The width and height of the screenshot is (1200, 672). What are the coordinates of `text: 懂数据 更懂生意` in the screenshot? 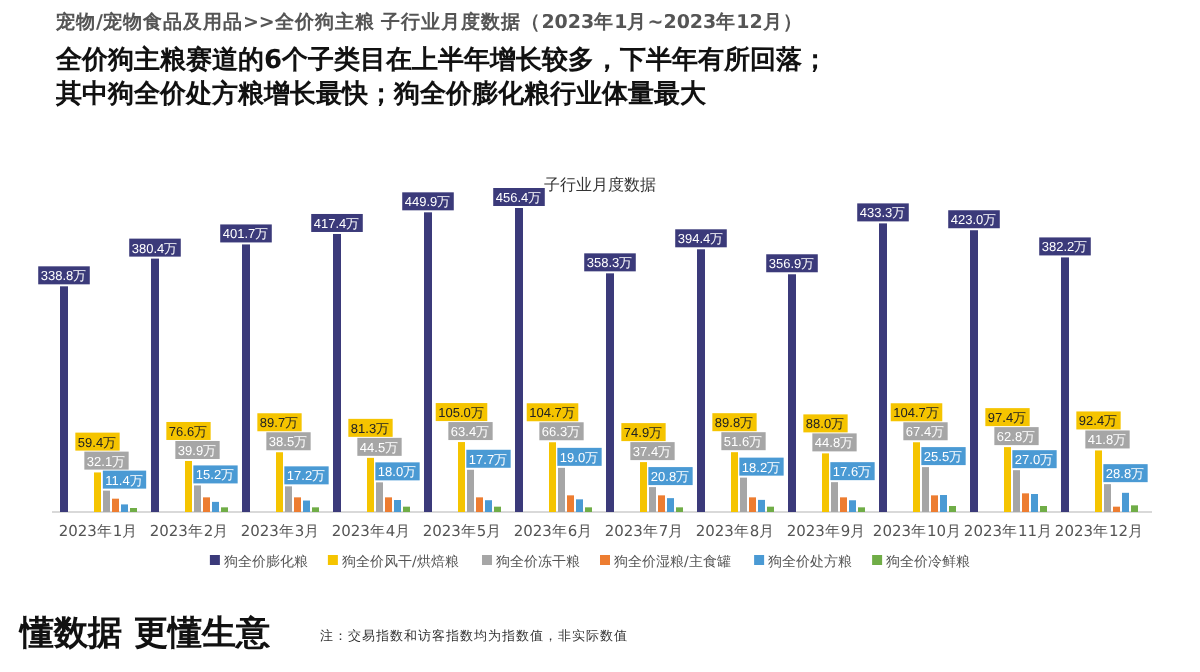 It's located at (145, 634).